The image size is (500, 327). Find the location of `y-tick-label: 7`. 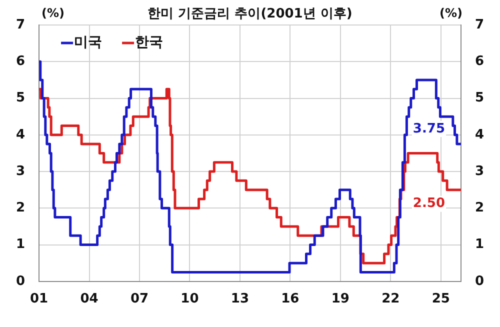

y-tick-label: 7 is located at coordinates (21, 24).